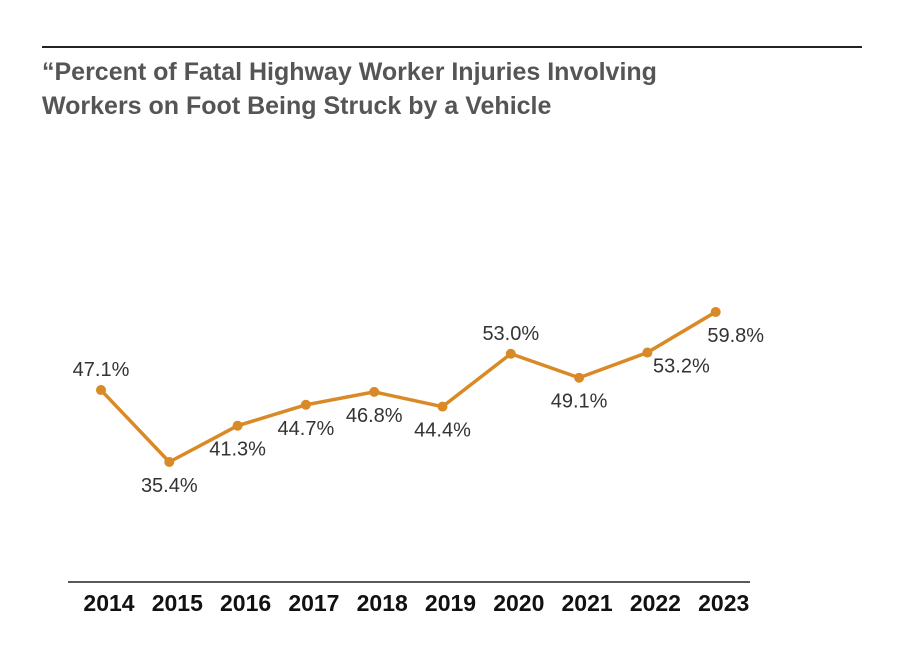 Image resolution: width=901 pixels, height=661 pixels. I want to click on data-point-2023, so click(715, 311).